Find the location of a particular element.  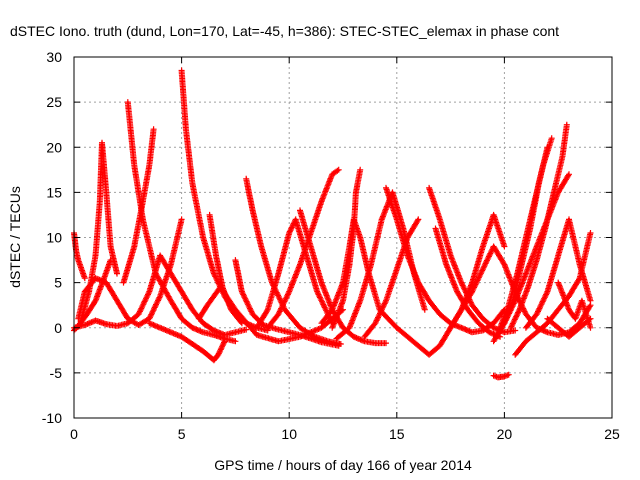

x-tick-label: 25 is located at coordinates (612, 434).